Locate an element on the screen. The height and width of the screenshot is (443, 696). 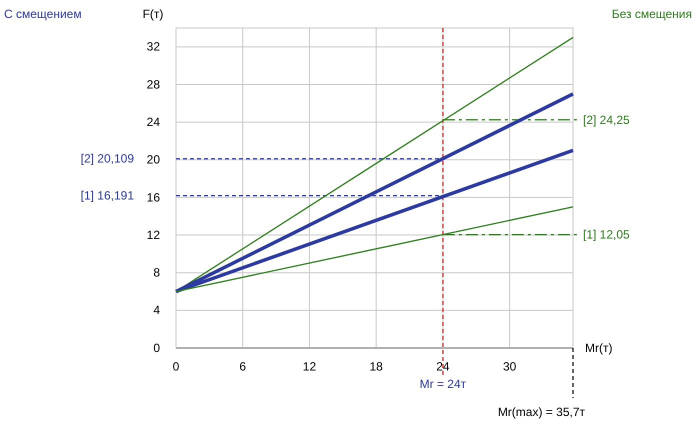
ref-line-label: Mr = 24т is located at coordinates (443, 384).